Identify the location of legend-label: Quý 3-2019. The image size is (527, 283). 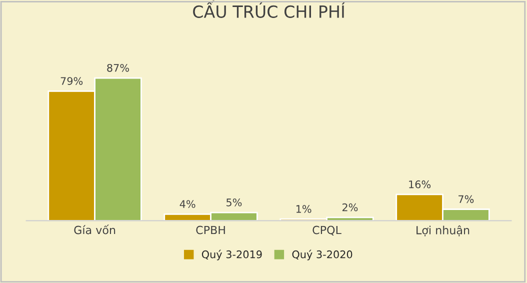
(232, 255).